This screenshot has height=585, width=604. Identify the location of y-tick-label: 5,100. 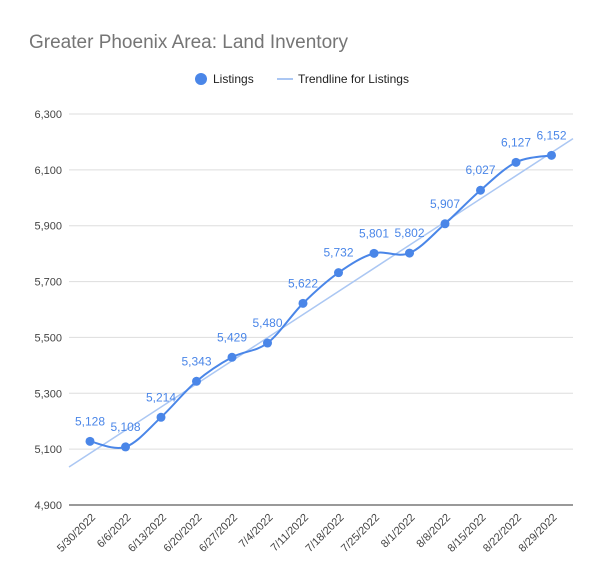
(48, 450).